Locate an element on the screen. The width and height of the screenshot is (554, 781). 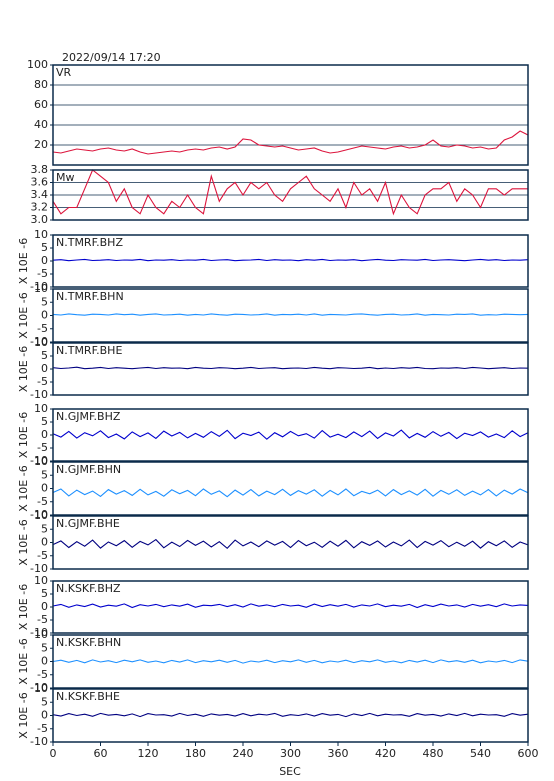
panel-label: N.GJMF.BHN is located at coordinates (88, 469).